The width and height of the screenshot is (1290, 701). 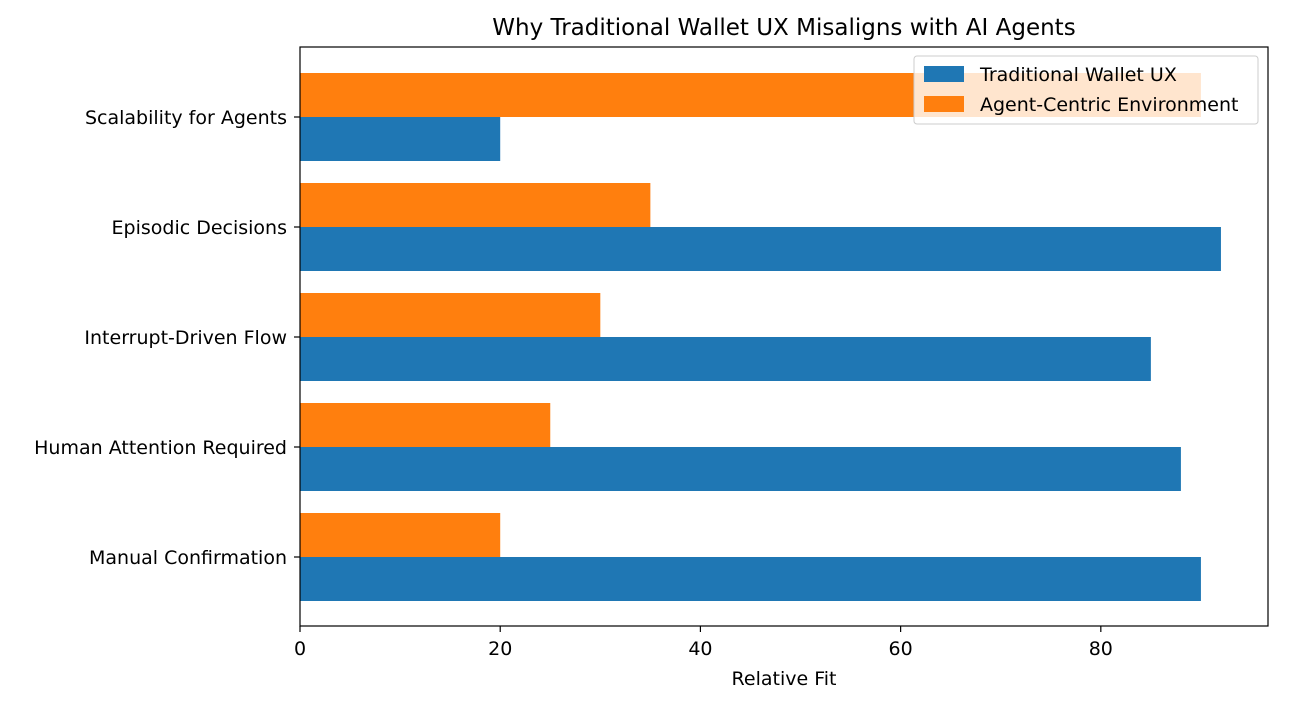 I want to click on bar-traditional-wallet-ux-scalability-for-agents, so click(x=400, y=139).